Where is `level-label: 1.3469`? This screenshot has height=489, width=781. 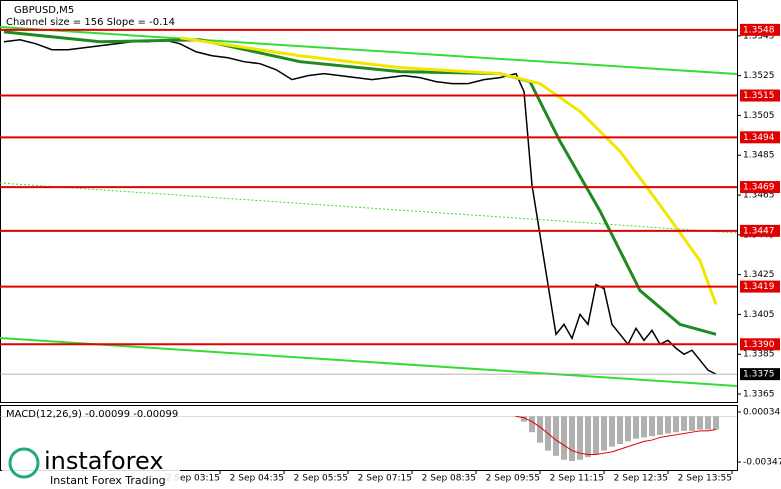
level-label: 1.3469 is located at coordinates (759, 188).